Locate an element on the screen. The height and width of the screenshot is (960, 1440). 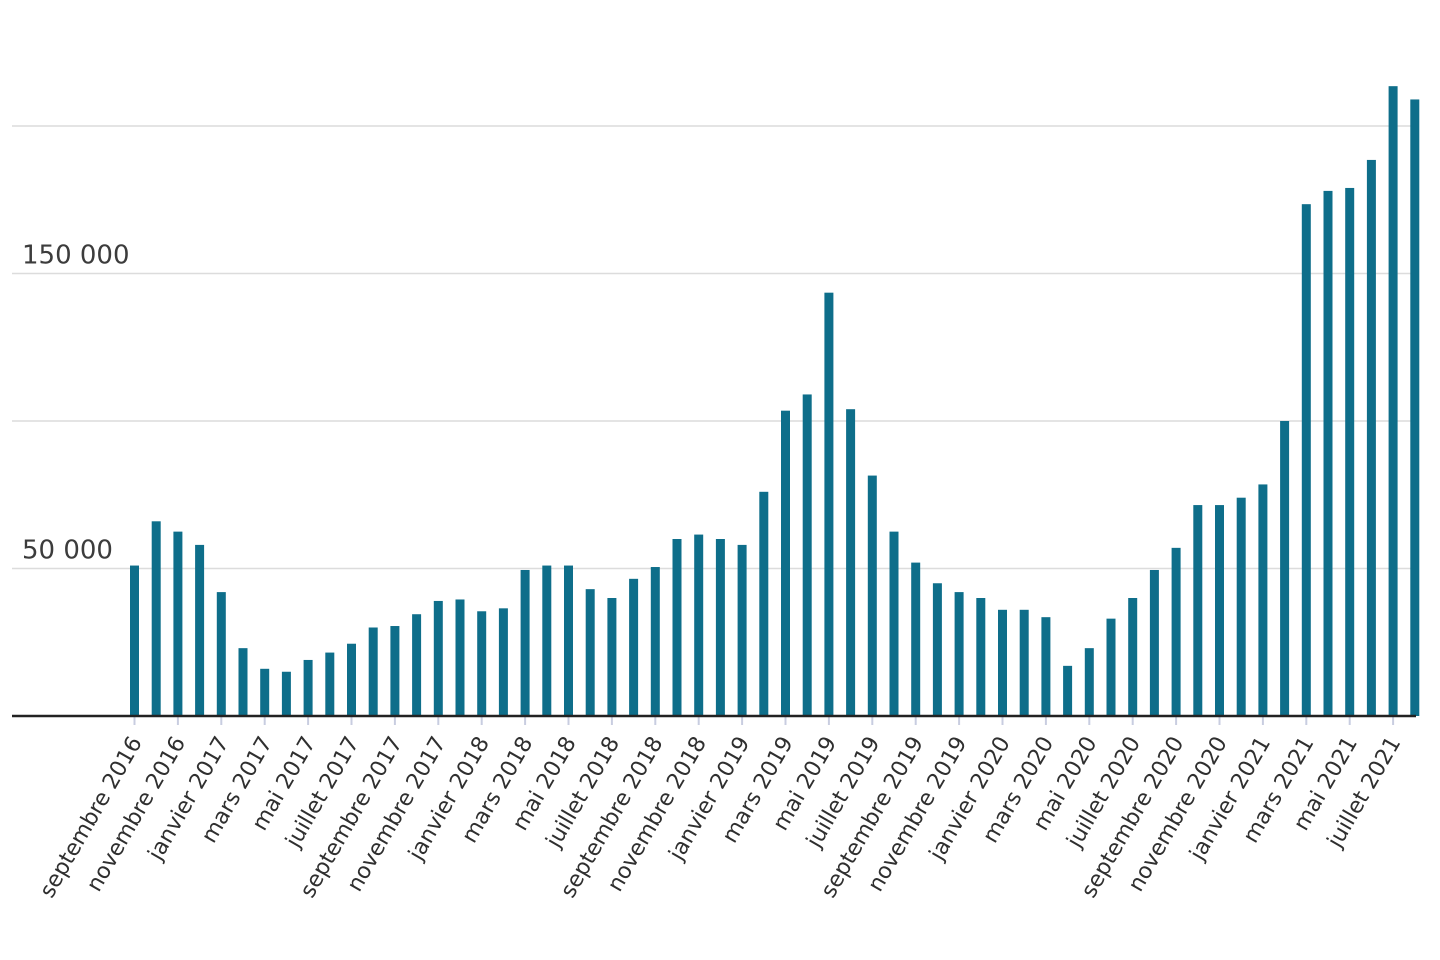
y-tick-label: 50 000 is located at coordinates (67, 551).